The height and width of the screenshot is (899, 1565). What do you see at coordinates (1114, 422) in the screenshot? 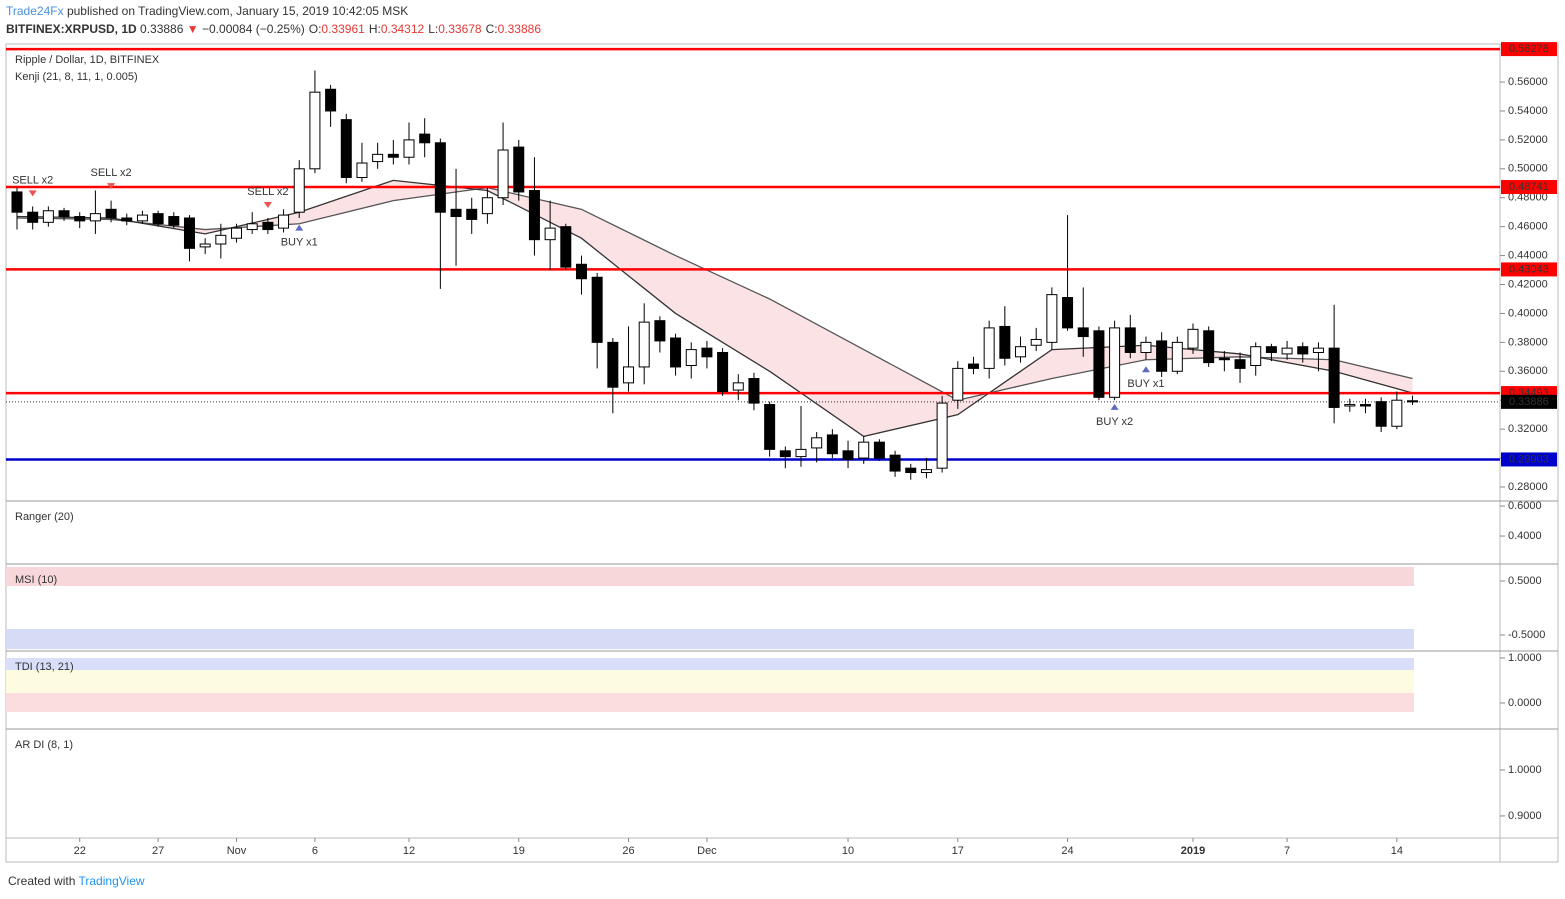
I see `signal-label: BUY x2` at bounding box center [1114, 422].